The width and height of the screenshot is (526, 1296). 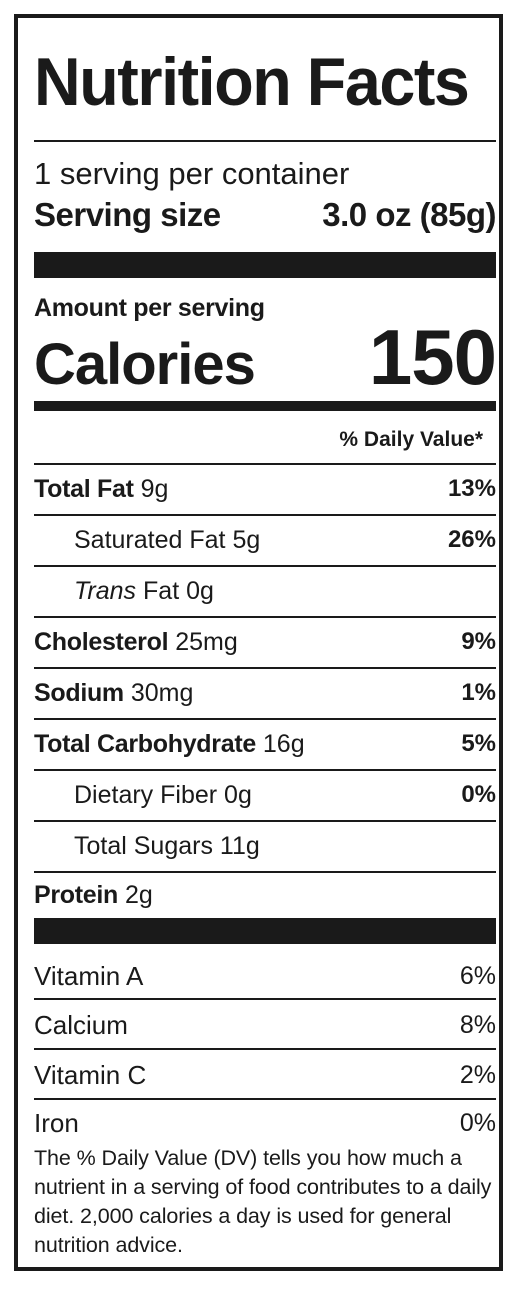 I want to click on nutrient-row-total-sugars: Total Sugars 11g, so click(x=265, y=846).